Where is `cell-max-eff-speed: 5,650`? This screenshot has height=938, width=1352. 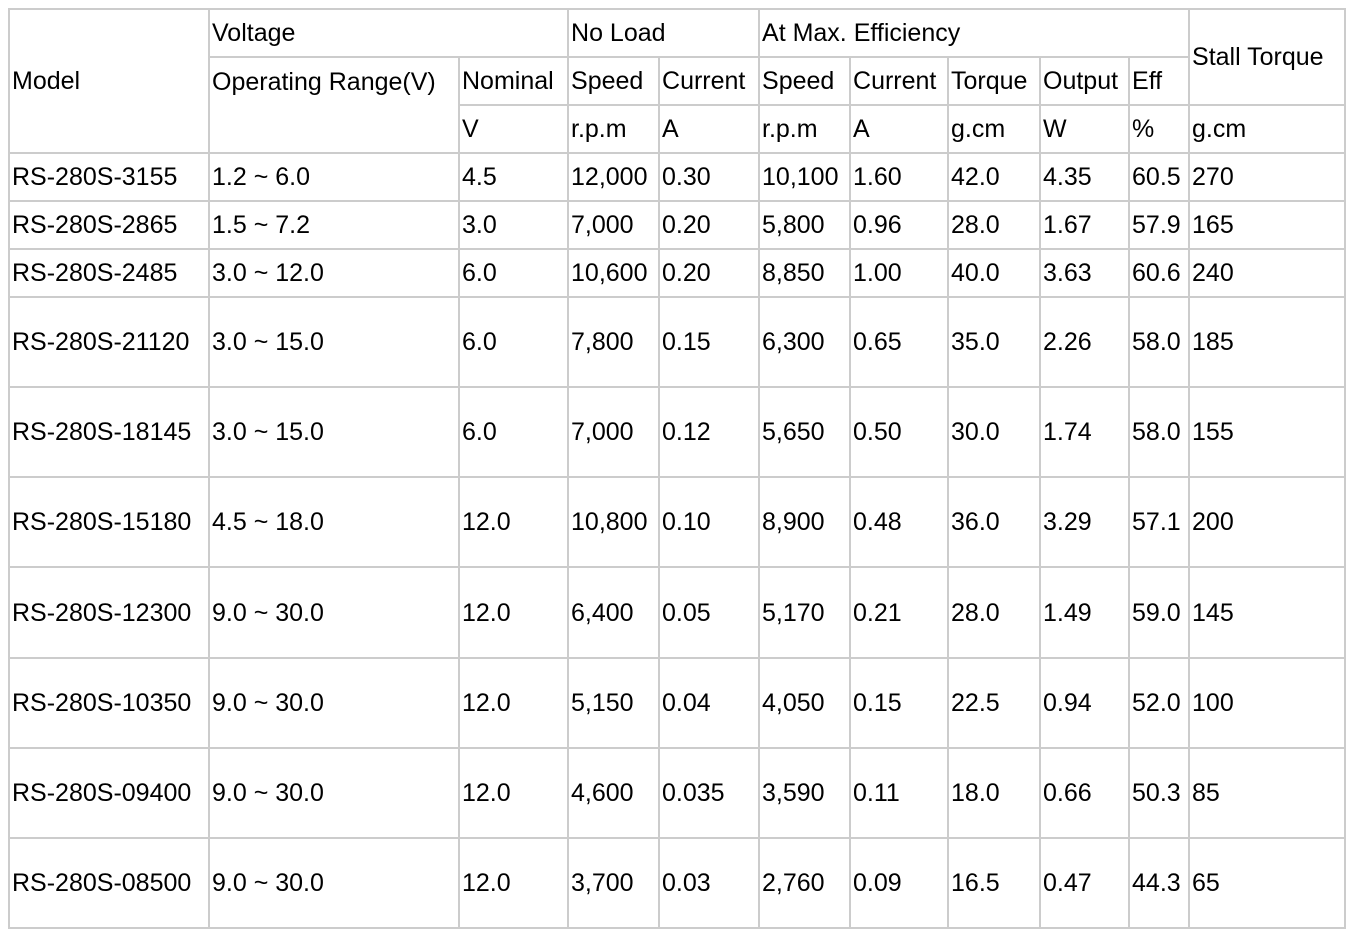
cell-max-eff-speed: 5,650 is located at coordinates (805, 432).